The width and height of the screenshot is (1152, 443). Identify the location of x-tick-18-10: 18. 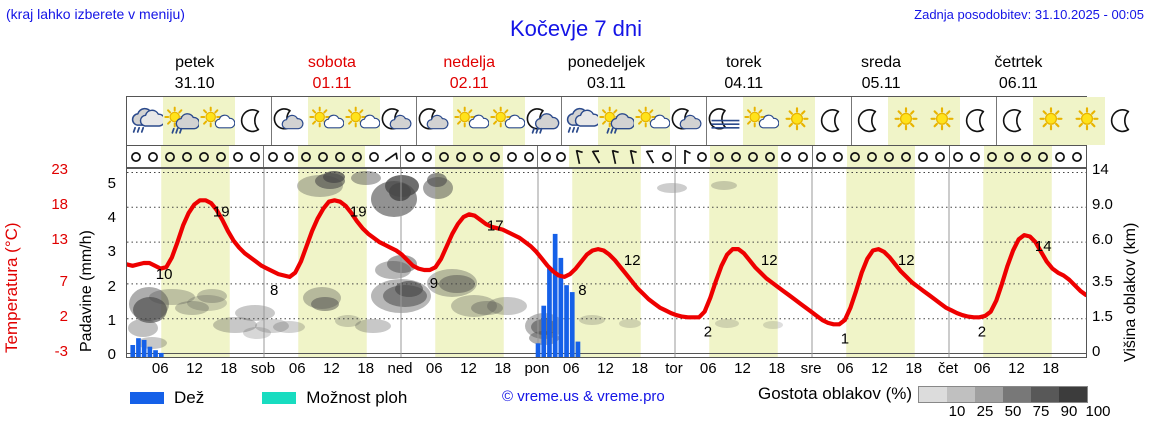
(503, 368).